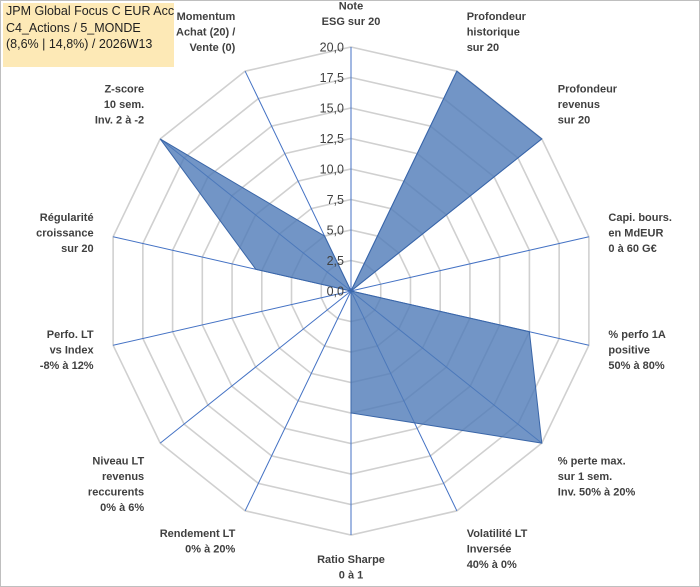 This screenshot has width=700, height=587. Describe the element at coordinates (497, 534) in the screenshot. I see `category-label-line: Volatilité LT` at that location.